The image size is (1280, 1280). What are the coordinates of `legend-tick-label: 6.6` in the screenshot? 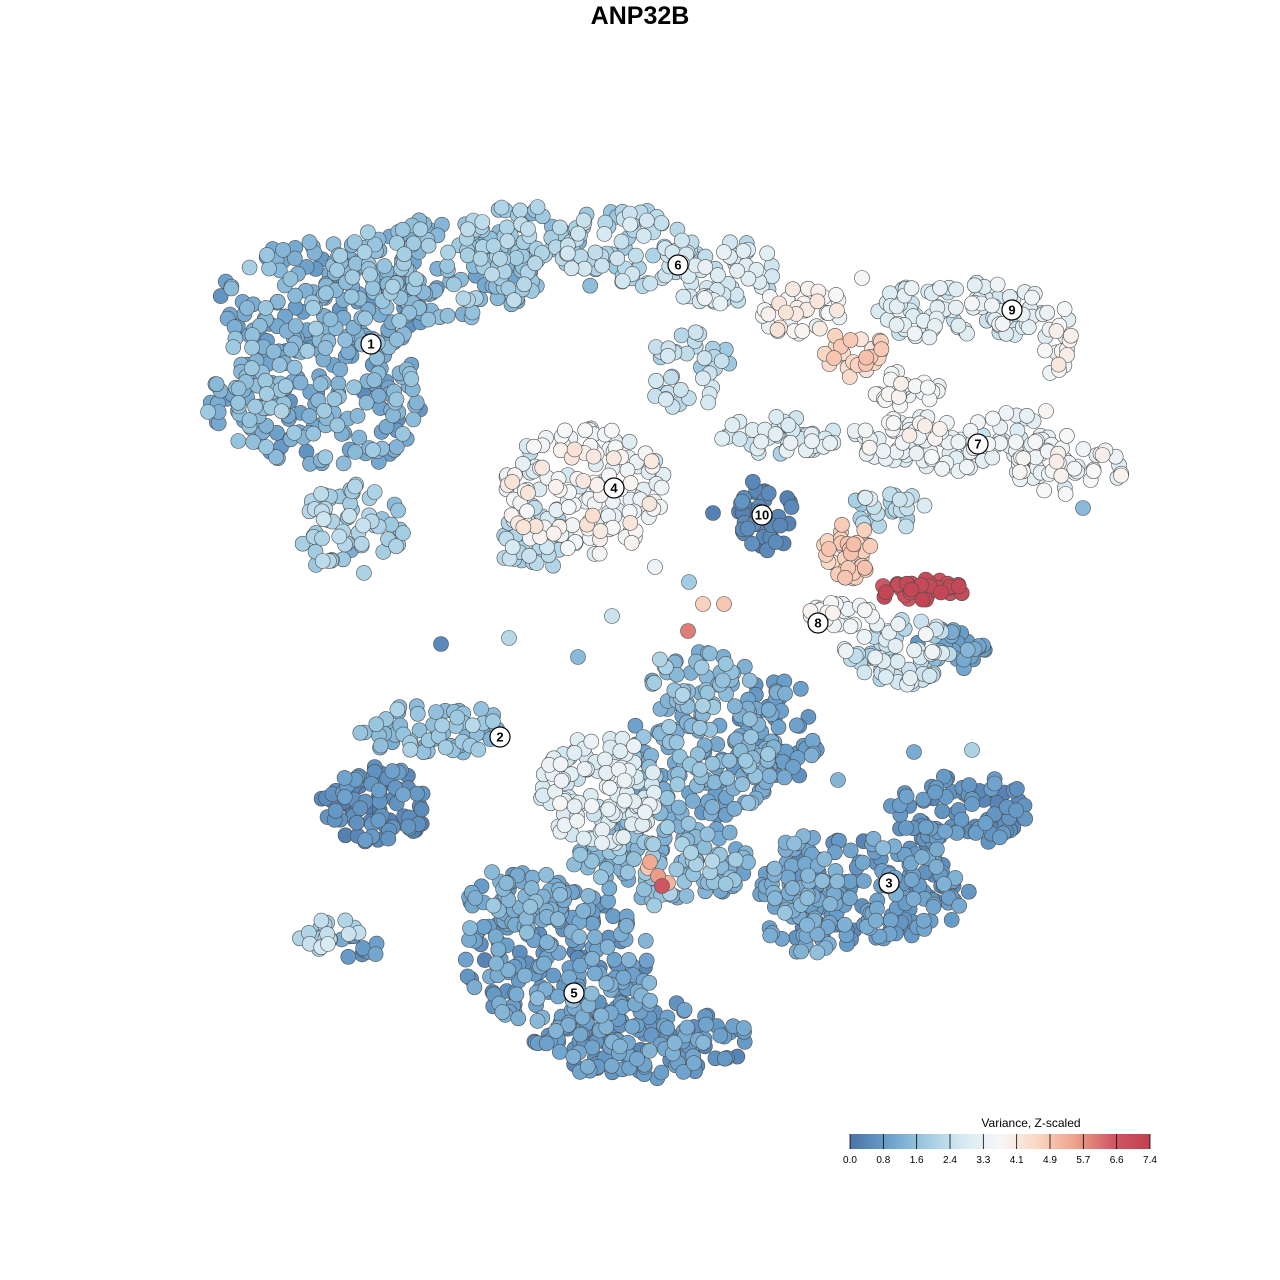 It's located at (1117, 1160).